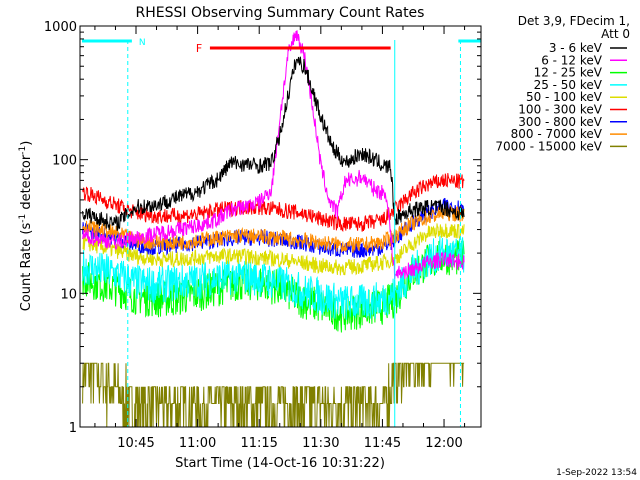 The image size is (640, 480). Describe the element at coordinates (73, 428) in the screenshot. I see `y-tick-label: 1` at that location.